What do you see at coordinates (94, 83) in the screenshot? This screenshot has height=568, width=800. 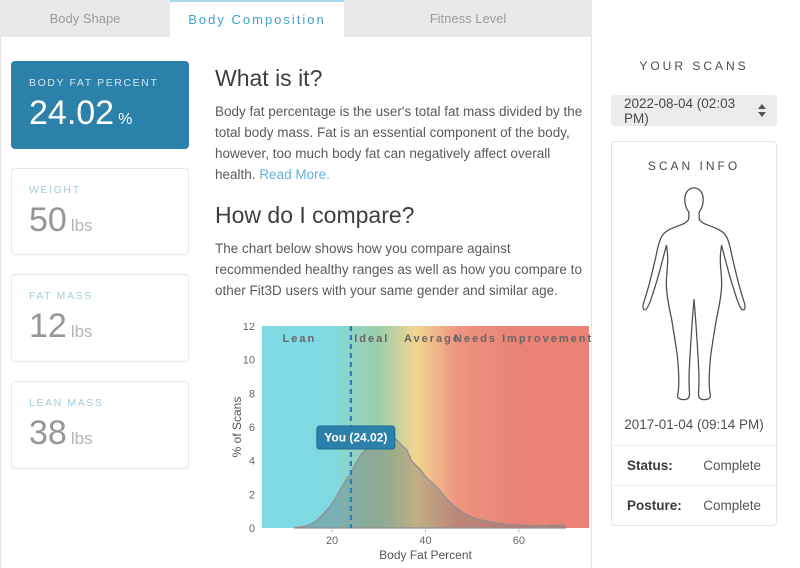 I see `stat-label: BODY FAT PERCENT` at bounding box center [94, 83].